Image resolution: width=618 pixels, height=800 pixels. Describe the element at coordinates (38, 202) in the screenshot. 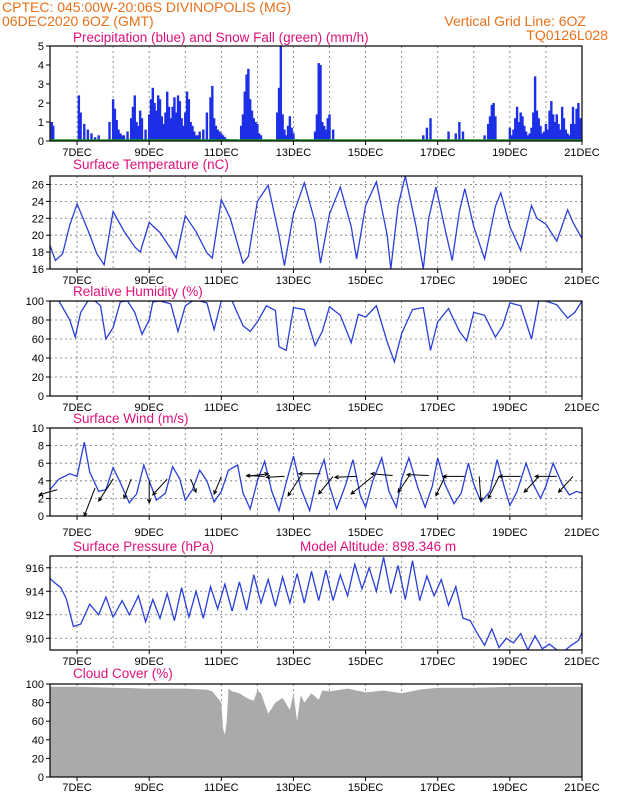

I see `temperature-ytick-label: 24` at that location.